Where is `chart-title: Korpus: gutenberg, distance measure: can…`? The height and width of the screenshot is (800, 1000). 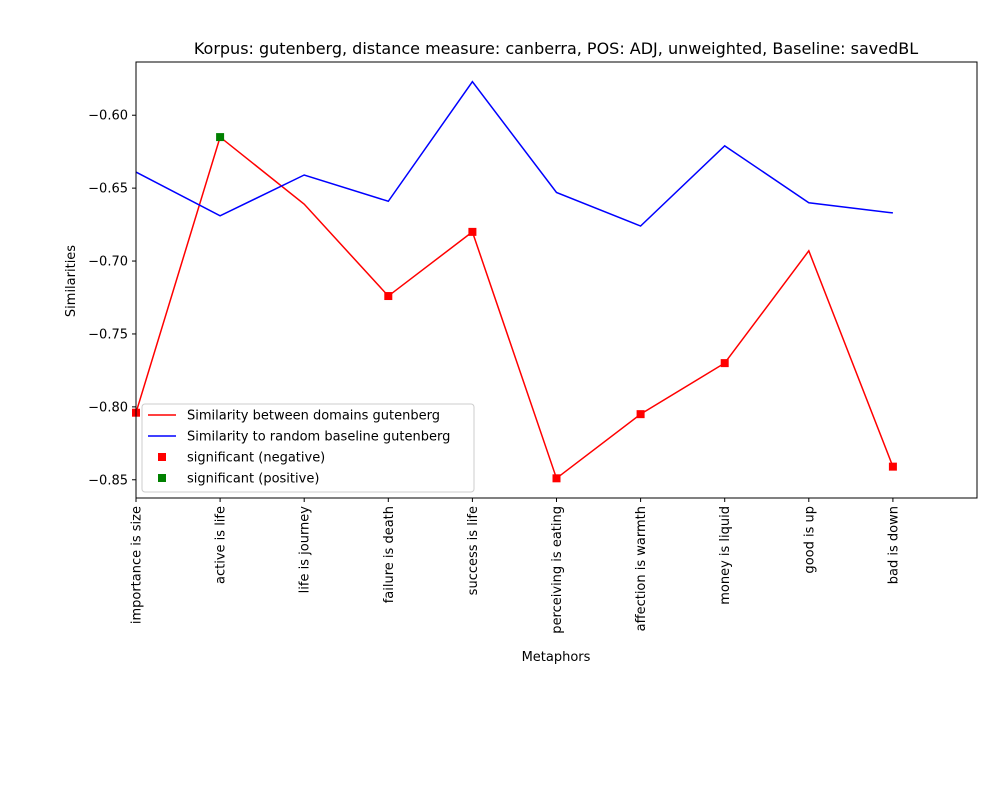
chart-title: Korpus: gutenberg, distance measure: can… is located at coordinates (556, 48).